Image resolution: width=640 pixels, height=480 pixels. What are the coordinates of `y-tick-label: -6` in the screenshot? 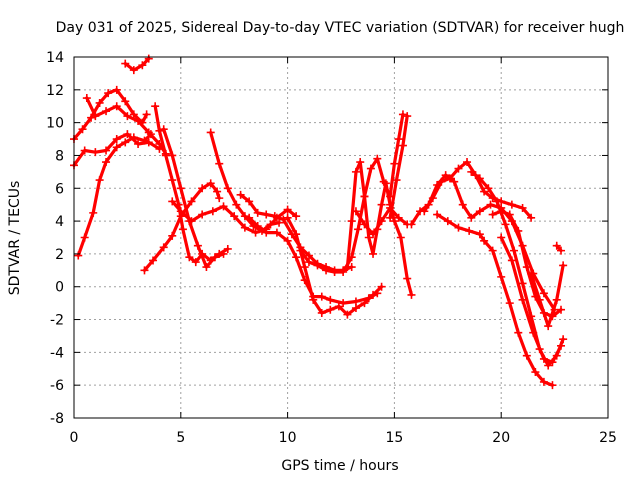 It's located at (57, 386).